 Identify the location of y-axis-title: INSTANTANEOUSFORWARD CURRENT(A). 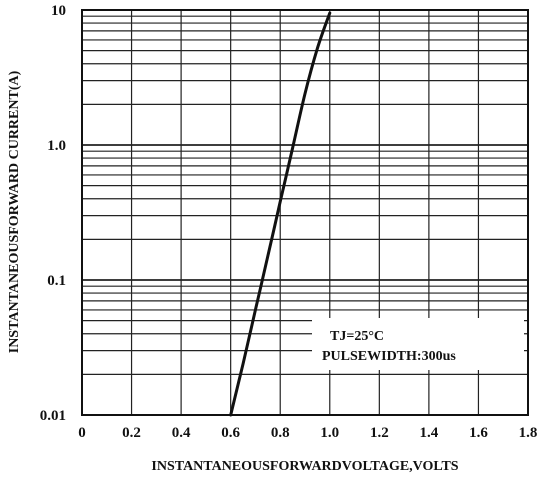
(14, 211).